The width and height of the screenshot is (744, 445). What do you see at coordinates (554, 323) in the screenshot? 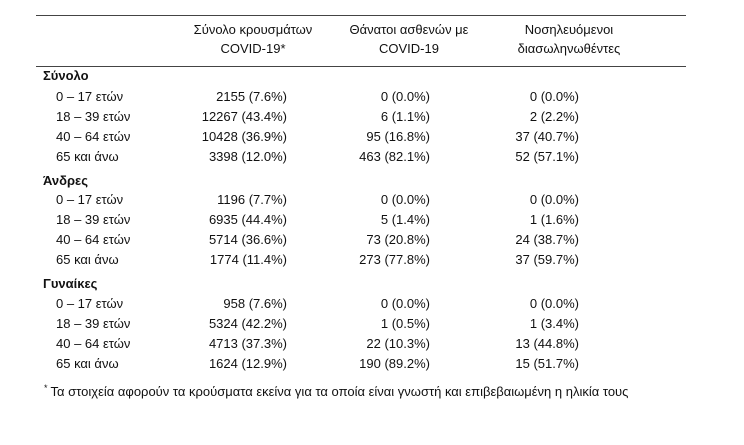
I see `intubated-cell: 1 (3.4%)` at bounding box center [554, 323].